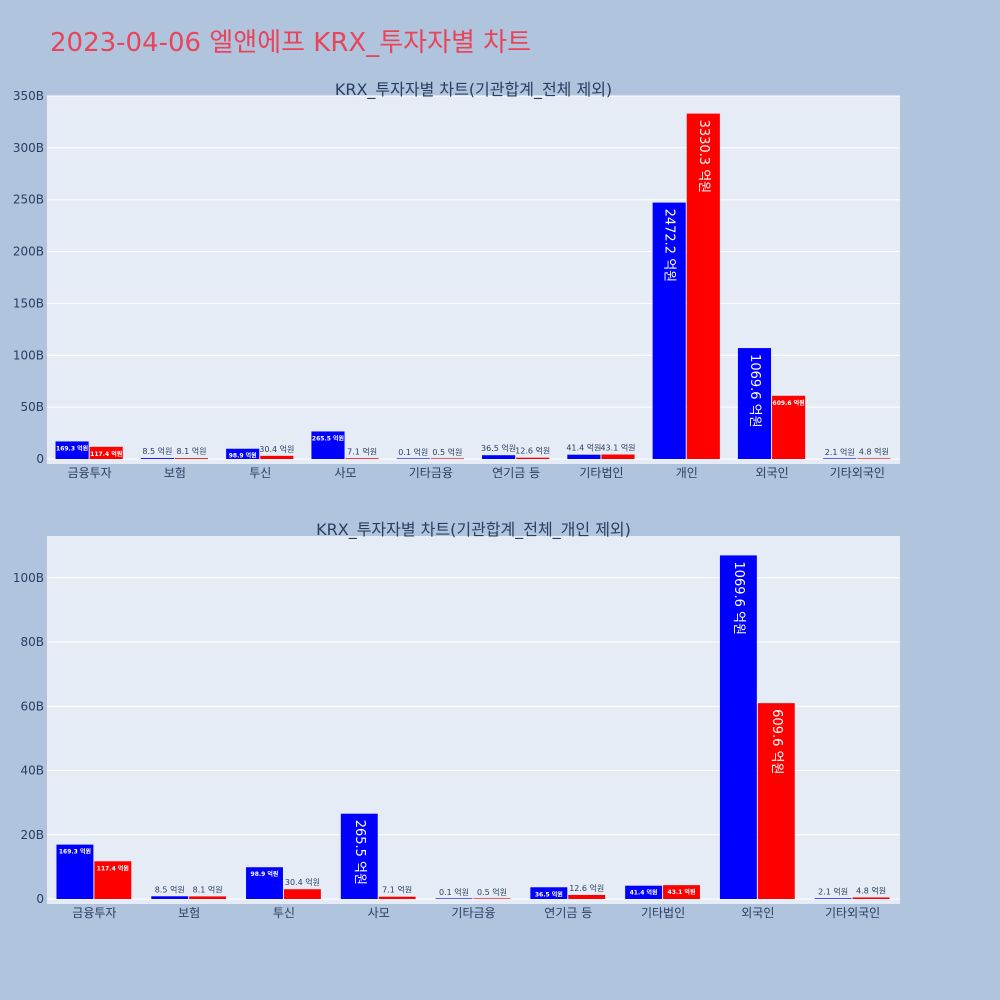 This screenshot has width=1000, height=1000. Describe the element at coordinates (28, 303) in the screenshot. I see `y-tick-label: 150B` at that location.